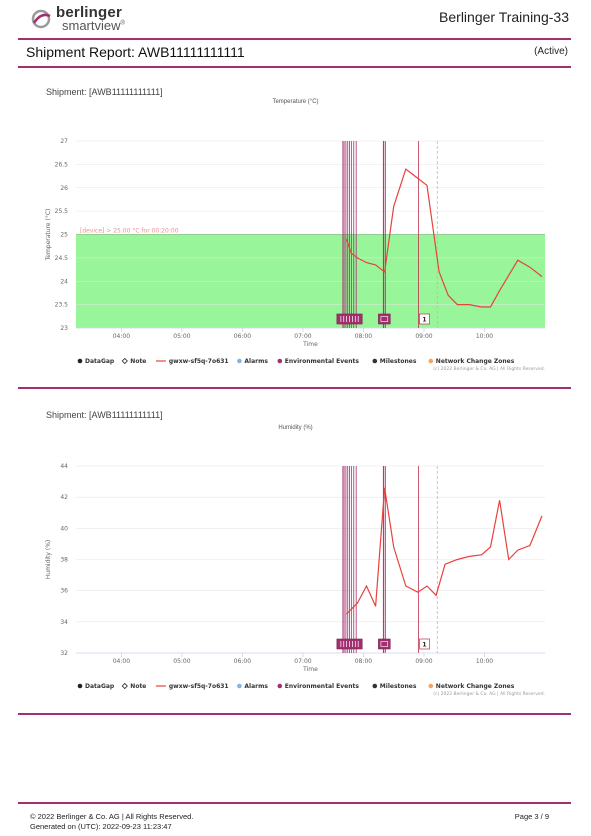 This screenshot has width=591, height=836. Describe the element at coordinates (256, 361) in the screenshot. I see `legend-label: Alarms` at that location.